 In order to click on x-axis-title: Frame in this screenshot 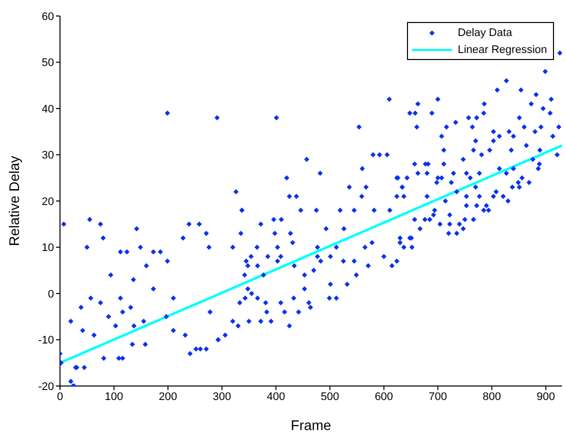, I will do `click(311, 425)`.